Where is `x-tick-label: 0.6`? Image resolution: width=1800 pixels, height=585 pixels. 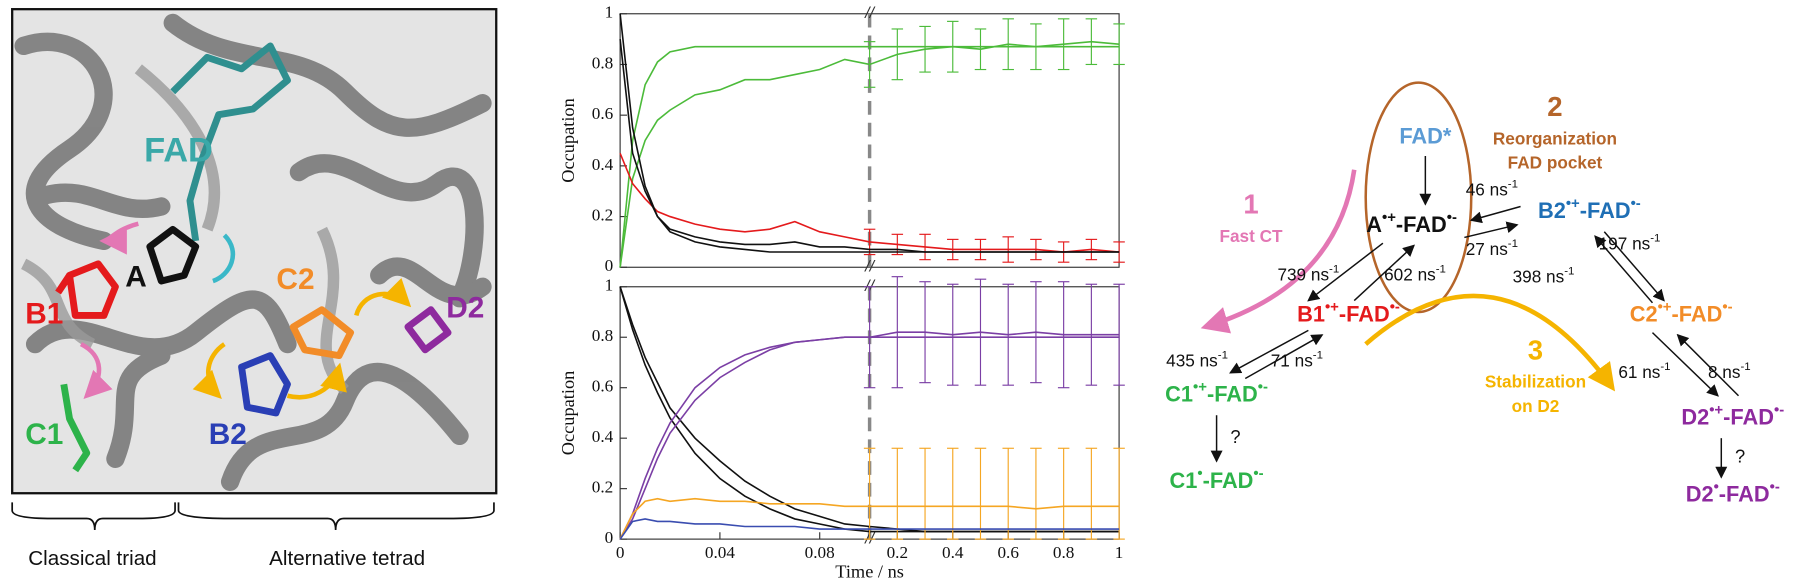
x-tick-label: 0.6 is located at coordinates (1008, 552).